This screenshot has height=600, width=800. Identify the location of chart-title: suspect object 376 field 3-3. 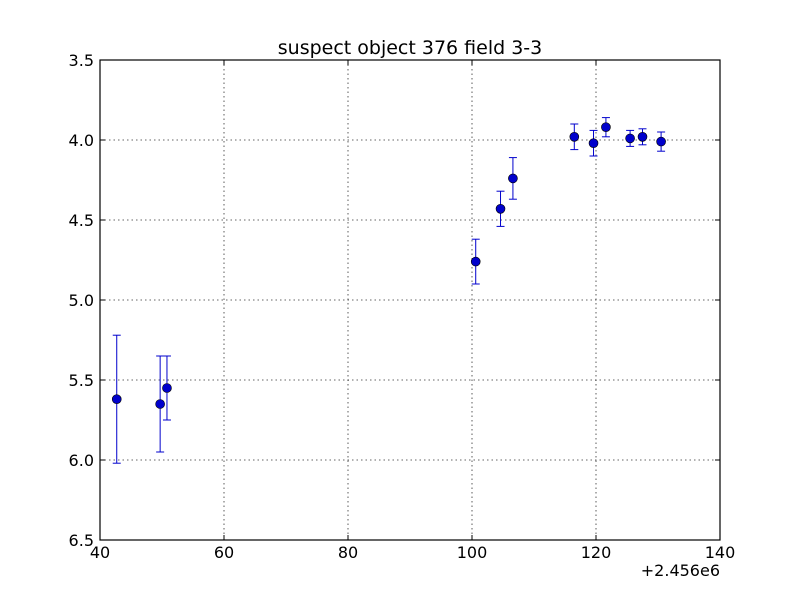
(410, 48).